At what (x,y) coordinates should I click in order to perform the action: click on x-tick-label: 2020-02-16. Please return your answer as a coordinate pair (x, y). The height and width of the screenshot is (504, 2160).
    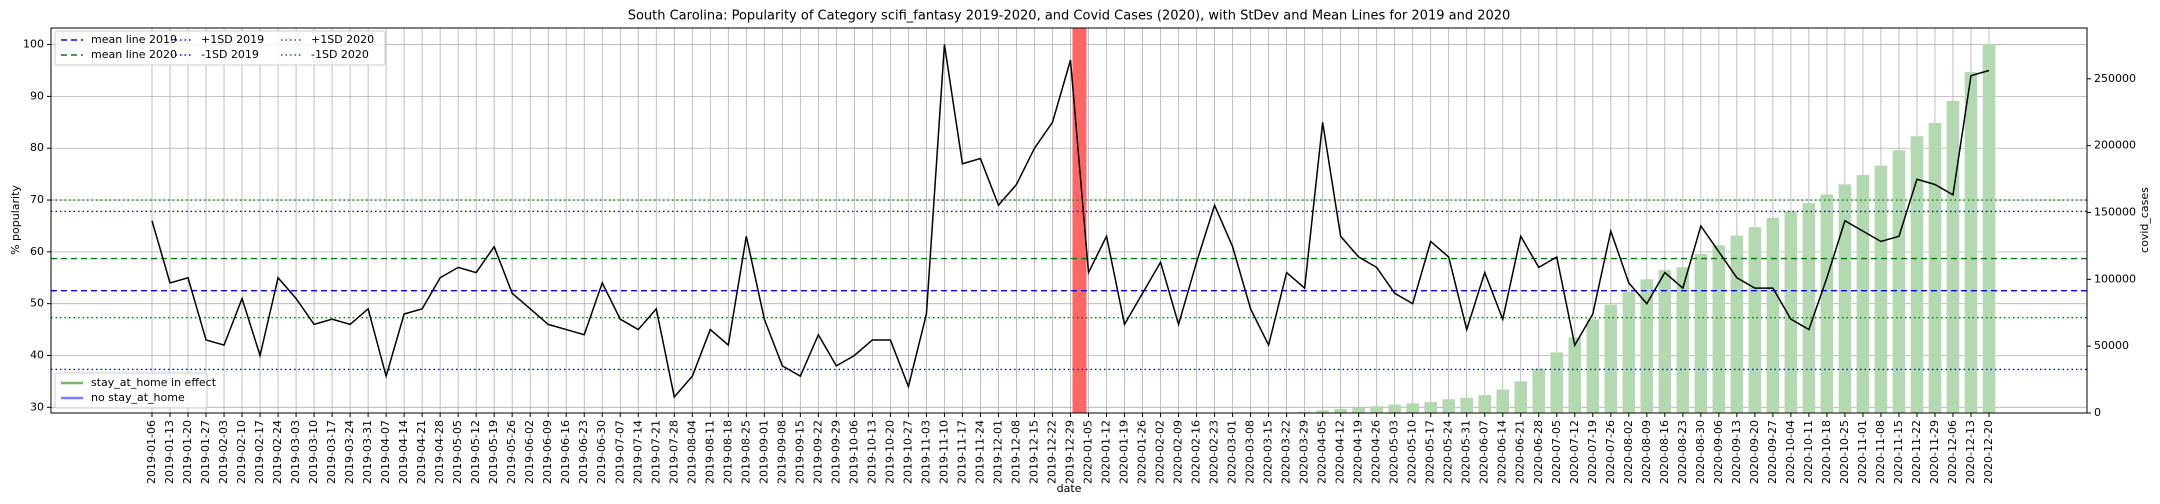
    Looking at the image, I should click on (1196, 452).